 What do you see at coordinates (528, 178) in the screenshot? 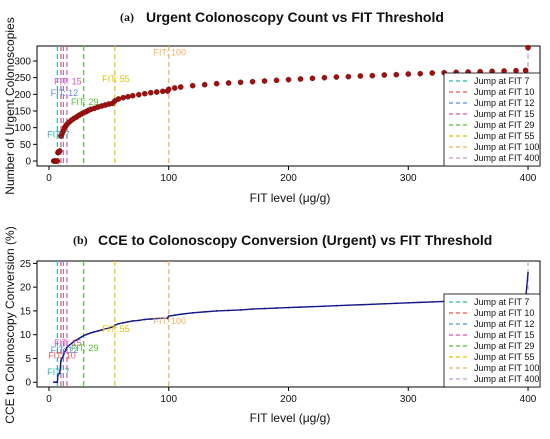
I see `x-tick-label: 400` at bounding box center [528, 178].